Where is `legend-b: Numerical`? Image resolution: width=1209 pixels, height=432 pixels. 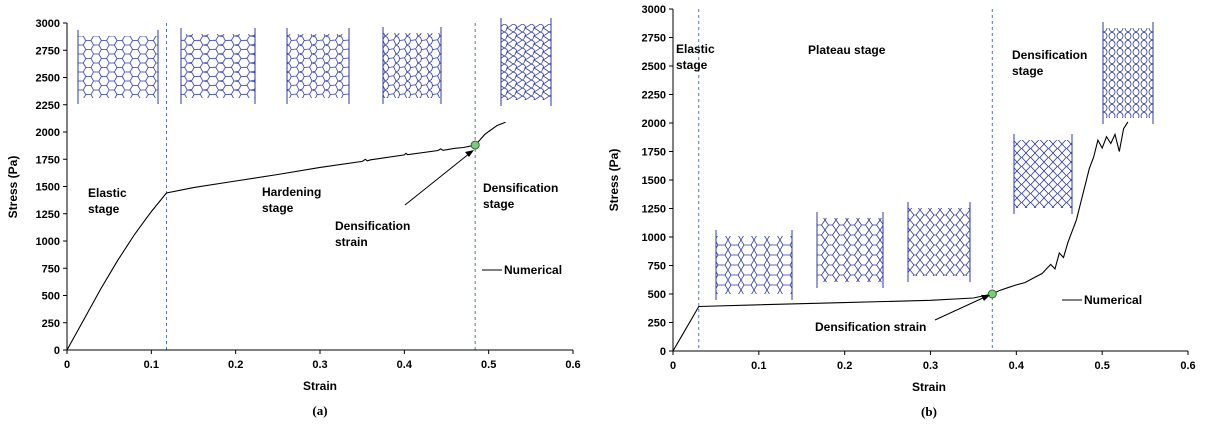
legend-b: Numerical is located at coordinates (1102, 300).